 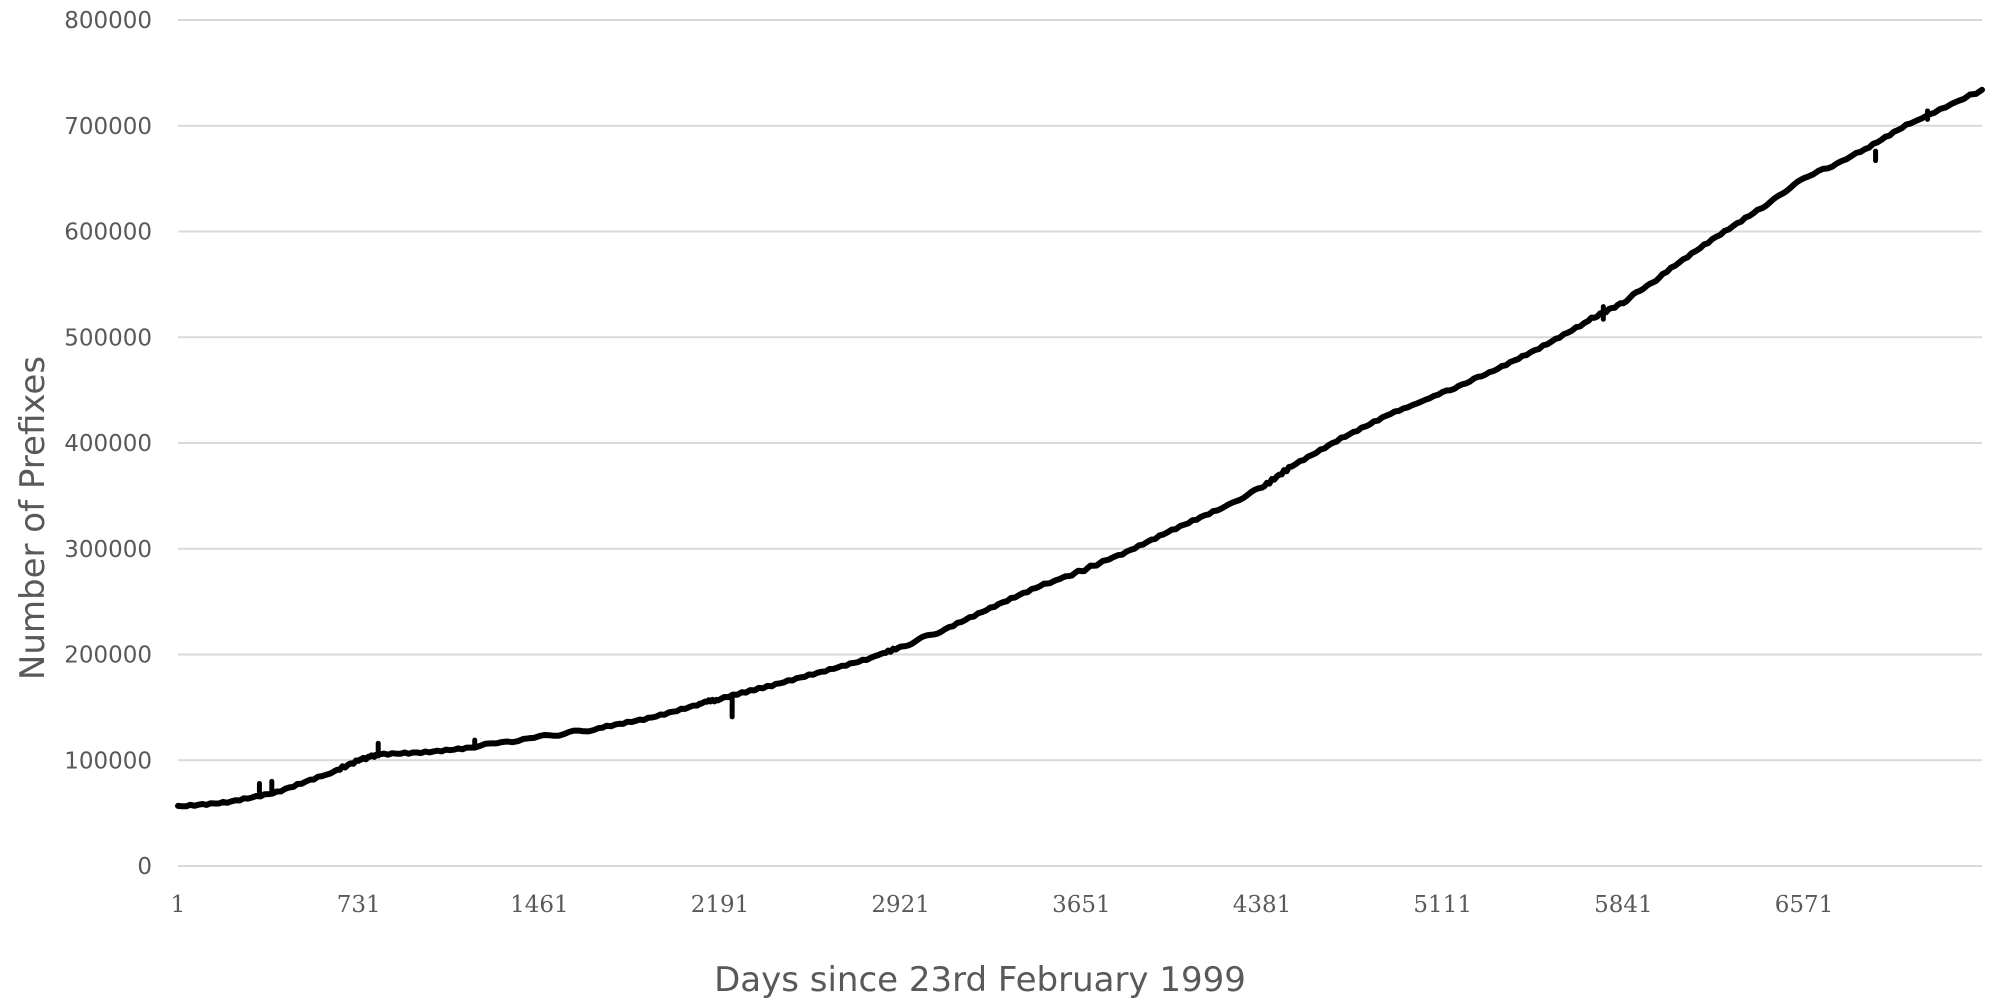 I want to click on x-tick-label: 6571, so click(x=1804, y=905).